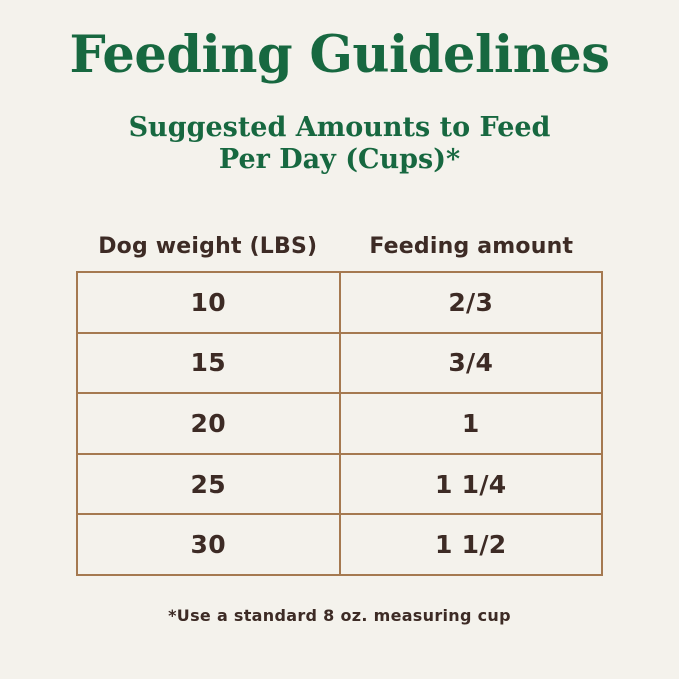 Image resolution: width=679 pixels, height=679 pixels. I want to click on cell-amount: 1 1/4, so click(470, 484).